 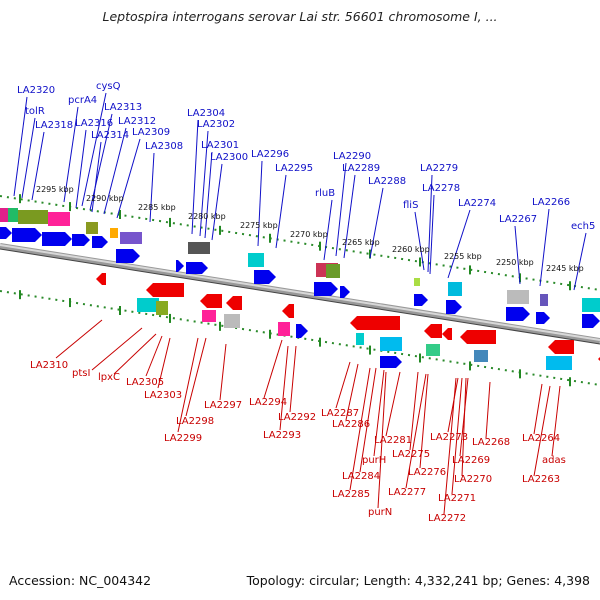 I want to click on reverse-gene-label: purH, so click(x=374, y=460).